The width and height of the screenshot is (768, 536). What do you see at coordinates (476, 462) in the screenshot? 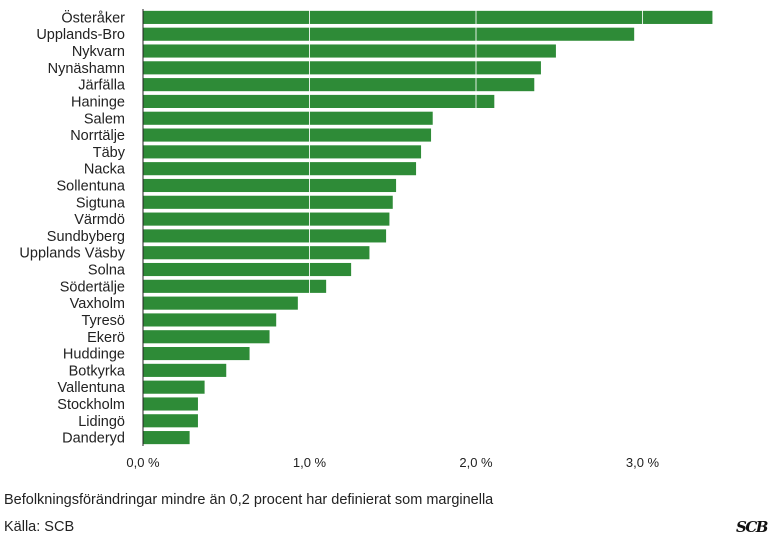
I see `x-tick-label: 2,0 %` at bounding box center [476, 462].